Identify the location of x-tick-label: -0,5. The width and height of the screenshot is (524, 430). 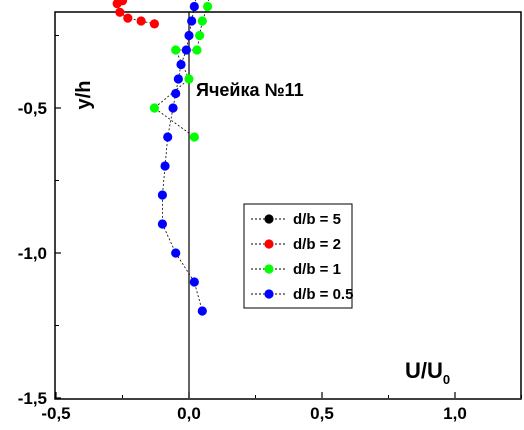
(55, 413).